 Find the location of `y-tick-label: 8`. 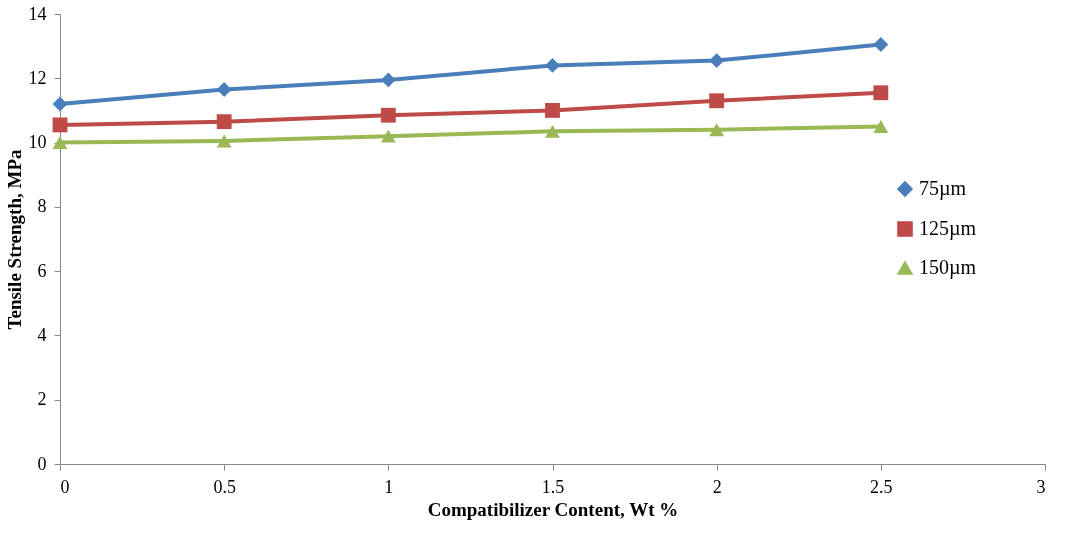

y-tick-label: 8 is located at coordinates (42, 206).